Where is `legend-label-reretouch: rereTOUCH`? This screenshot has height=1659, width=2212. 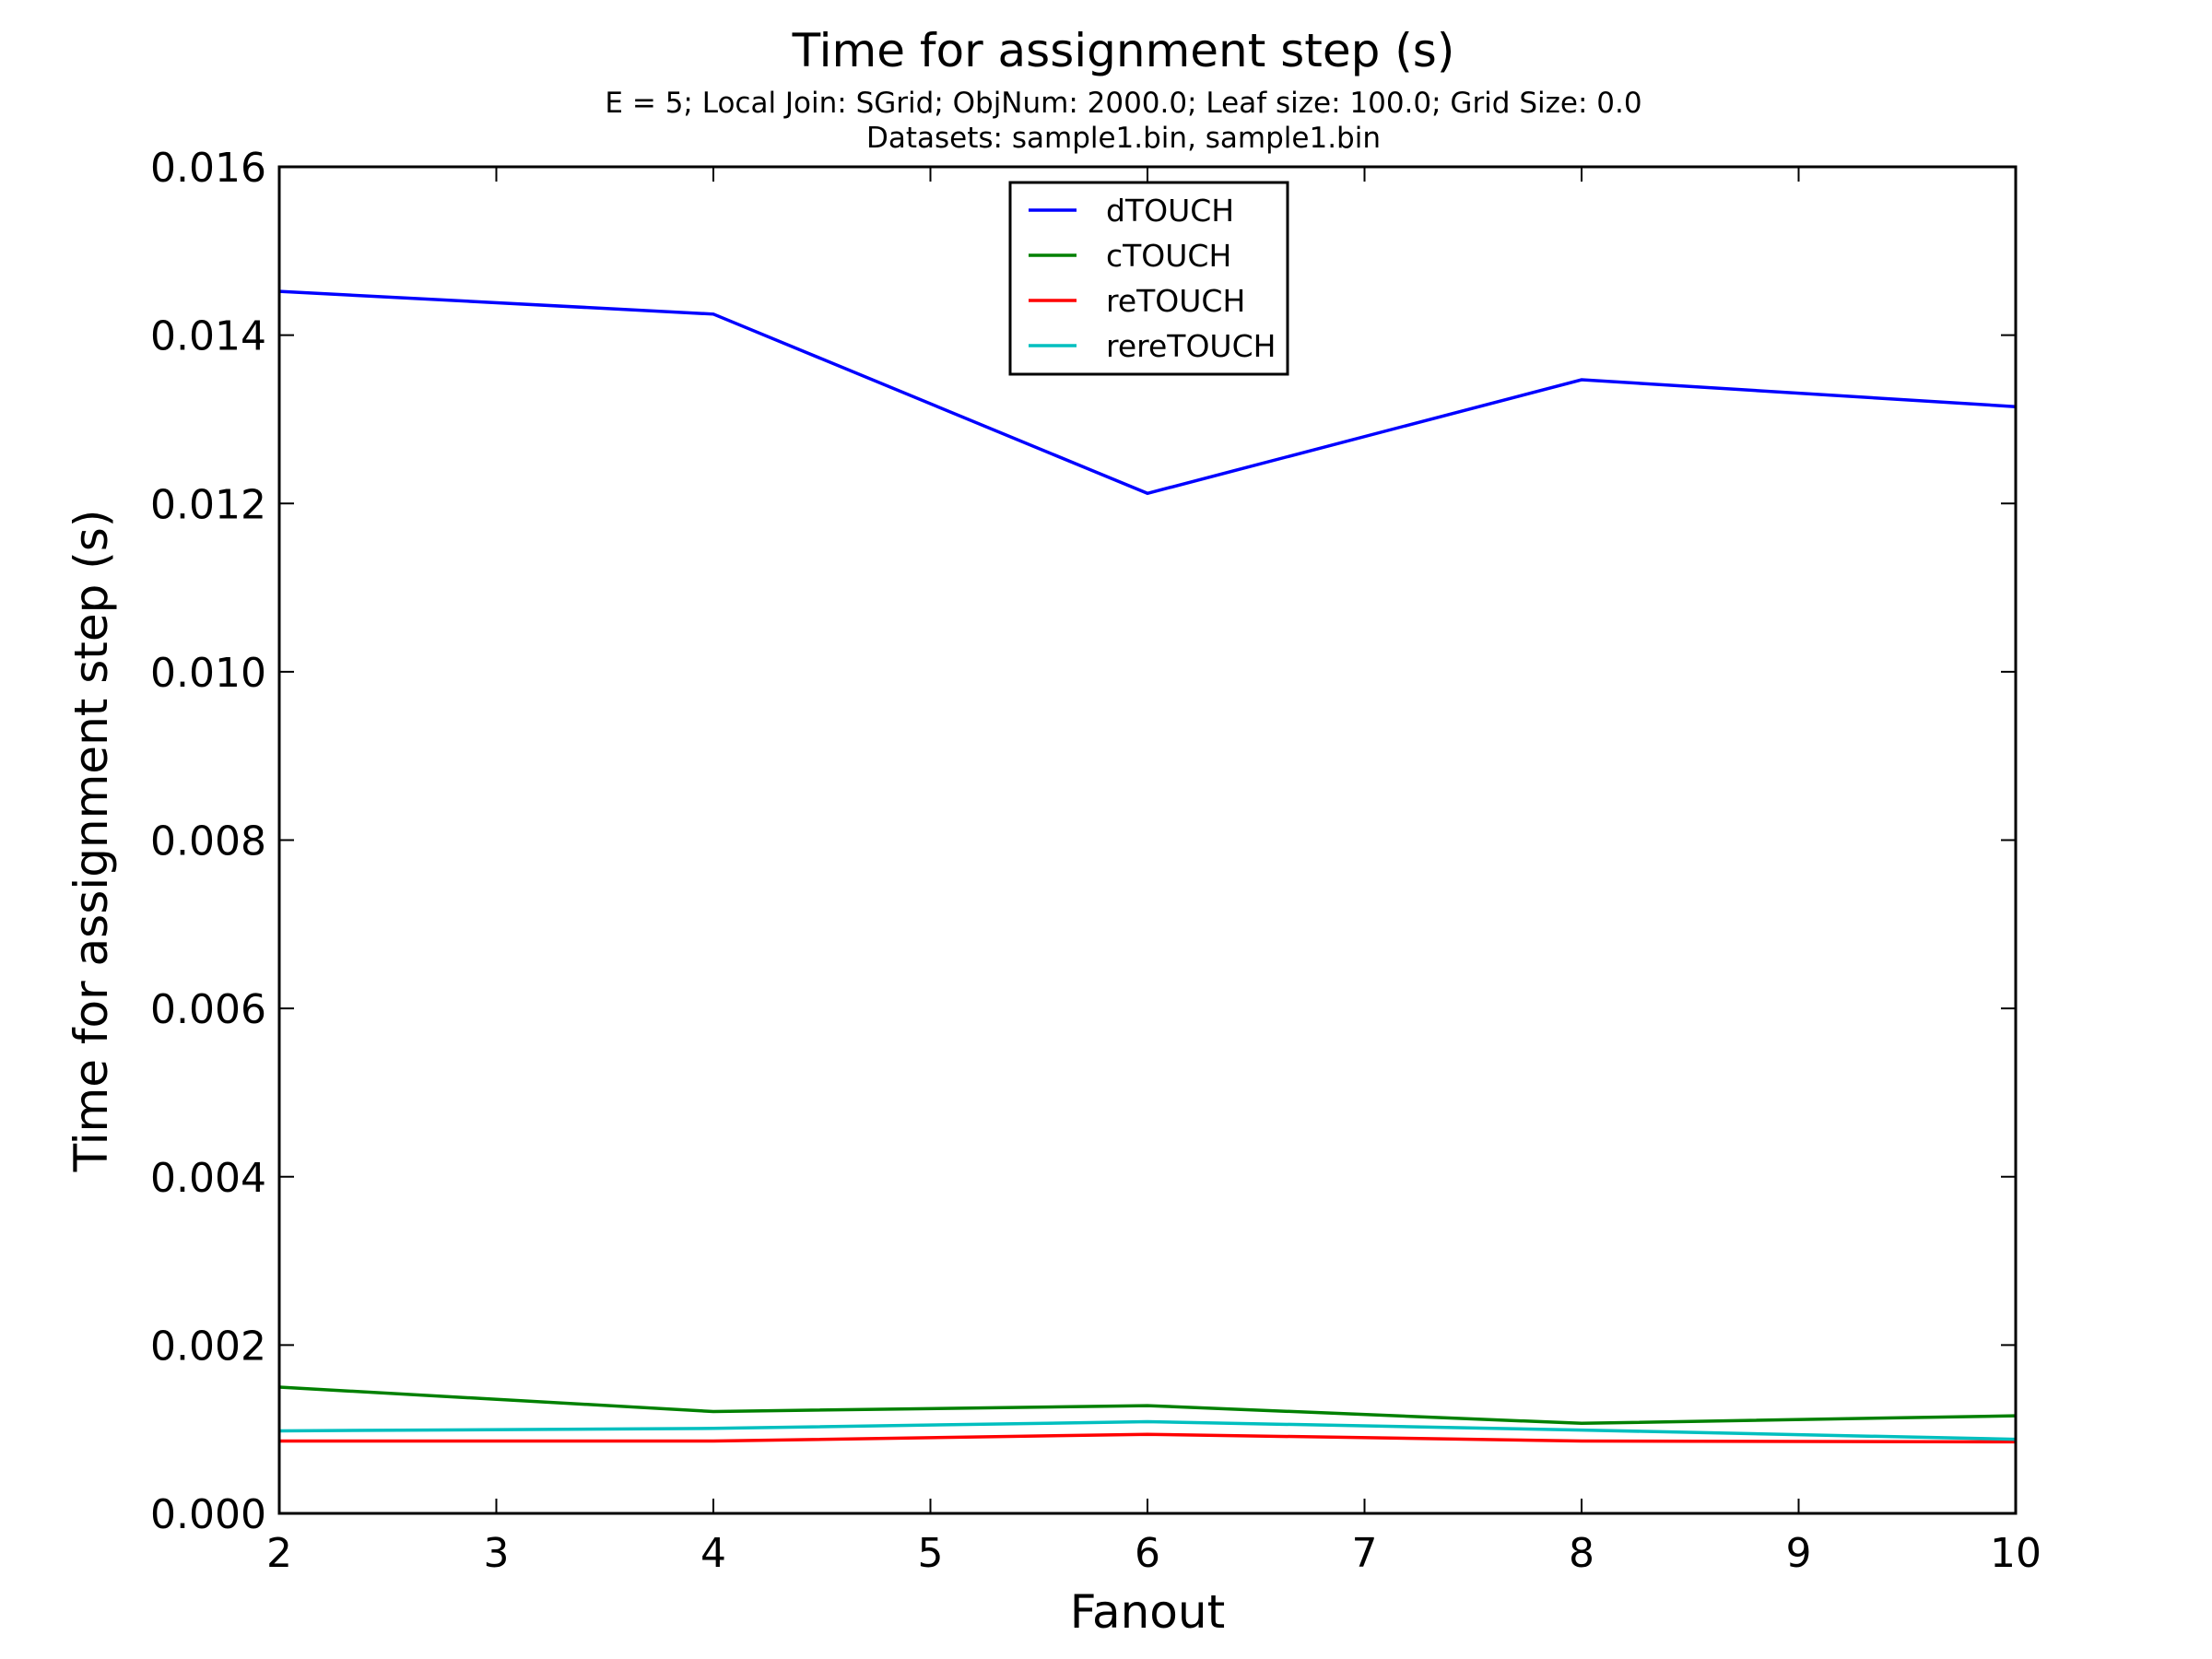
legend-label-reretouch: rereTOUCH is located at coordinates (1191, 346).